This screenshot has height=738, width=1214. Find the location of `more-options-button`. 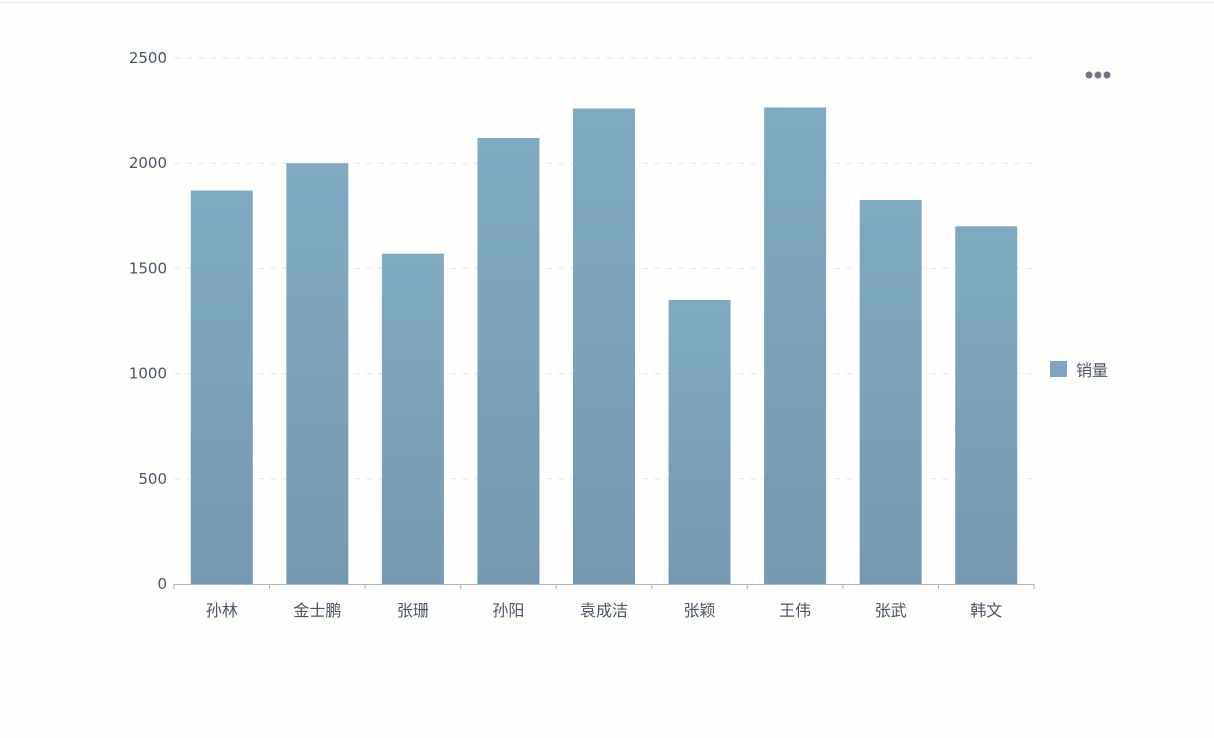

more-options-button is located at coordinates (1099, 75).